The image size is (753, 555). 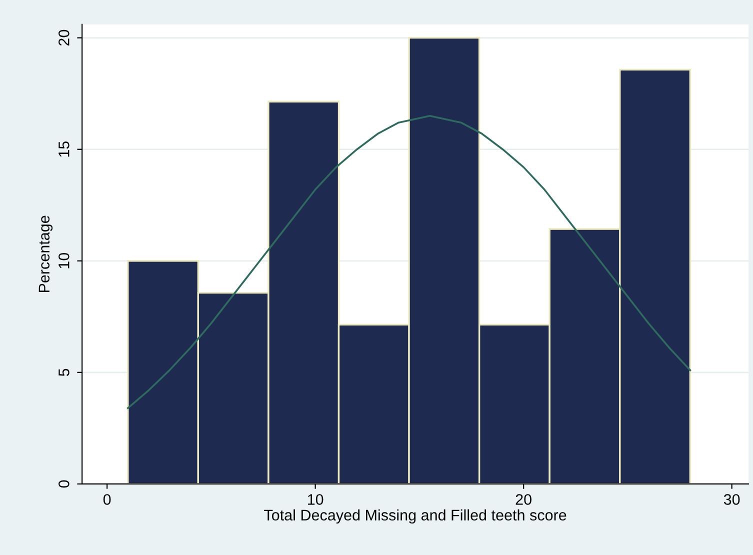 What do you see at coordinates (64, 372) in the screenshot?
I see `y-tick-label: 5` at bounding box center [64, 372].